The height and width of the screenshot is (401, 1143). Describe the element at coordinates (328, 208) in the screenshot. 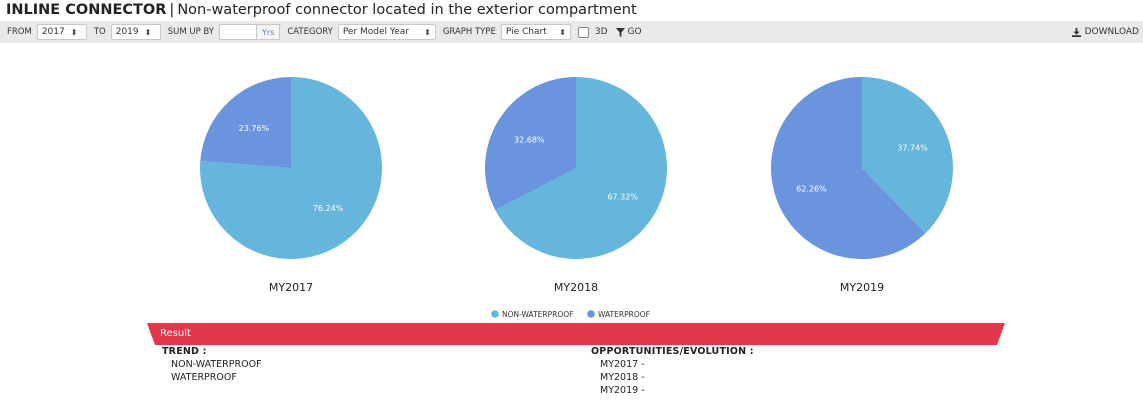

I see `slice-data-label: 76.24%` at that location.